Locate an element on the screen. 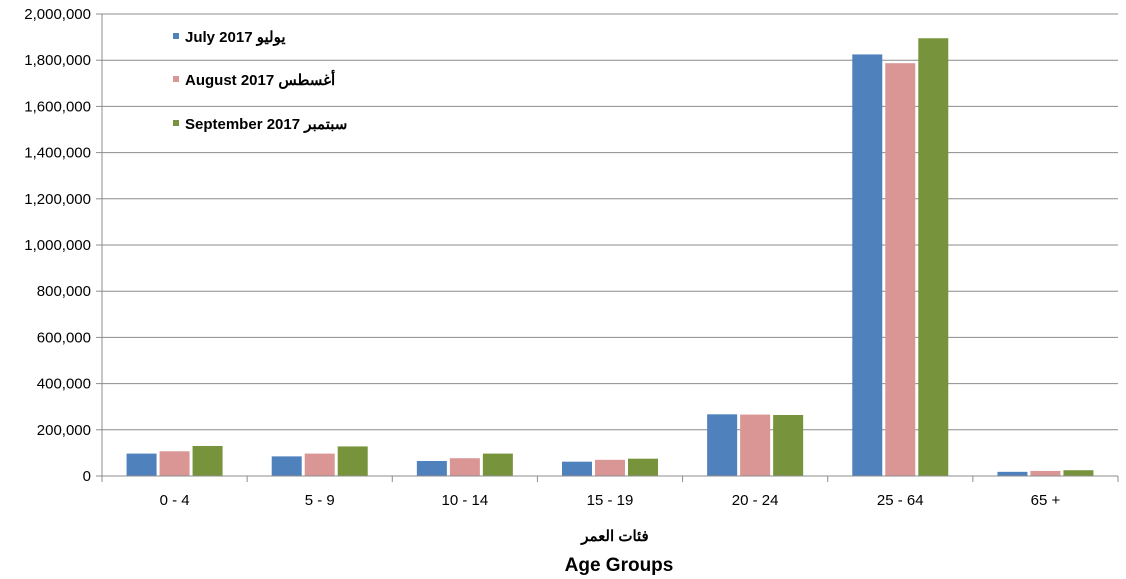  x-axis-title: Age Groups is located at coordinates (619, 565).